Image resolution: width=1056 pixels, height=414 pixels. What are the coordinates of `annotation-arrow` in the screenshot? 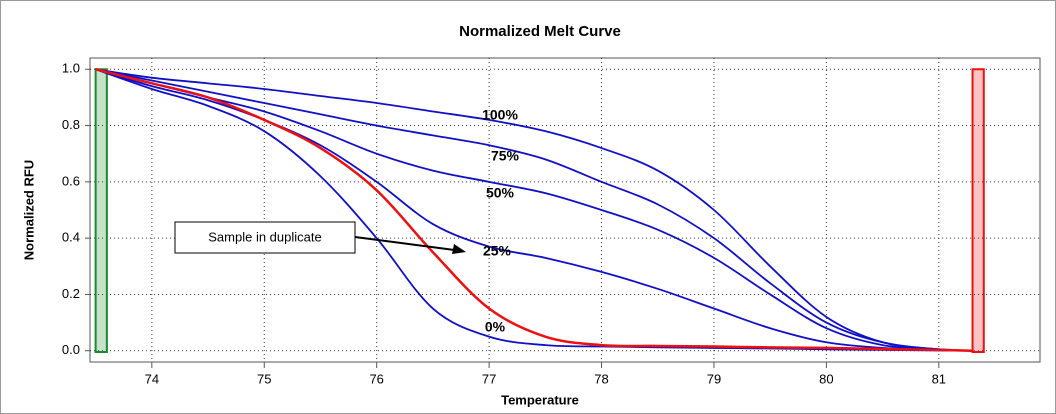 It's located at (408, 244).